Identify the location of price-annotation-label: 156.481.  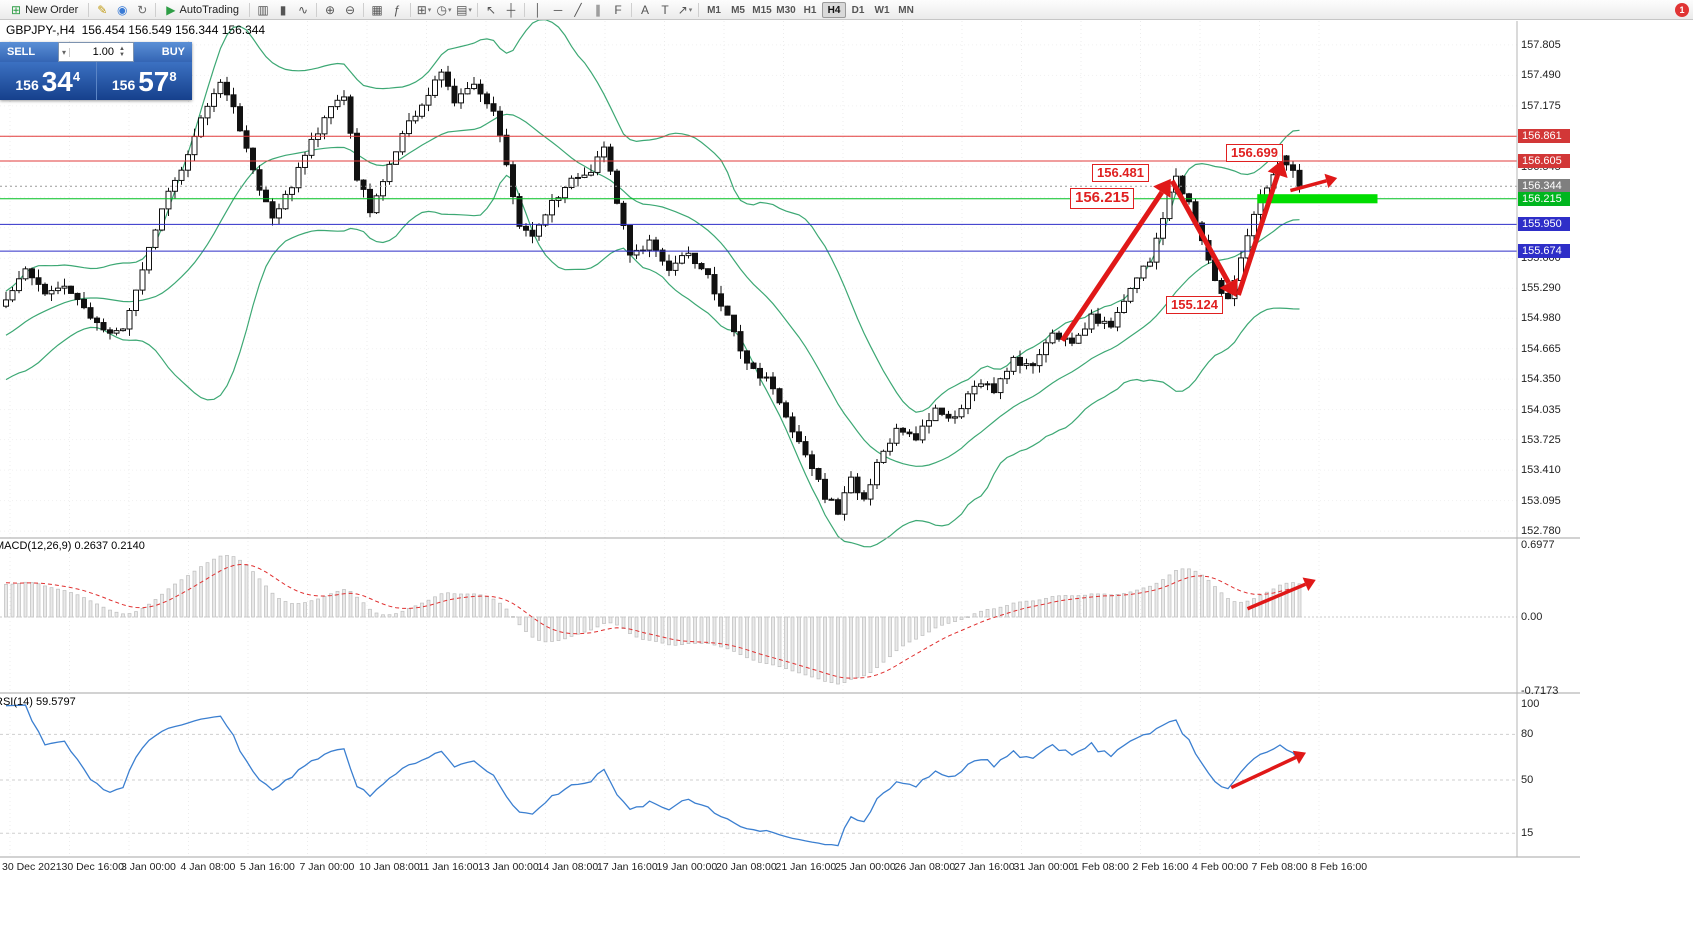
(1120, 173).